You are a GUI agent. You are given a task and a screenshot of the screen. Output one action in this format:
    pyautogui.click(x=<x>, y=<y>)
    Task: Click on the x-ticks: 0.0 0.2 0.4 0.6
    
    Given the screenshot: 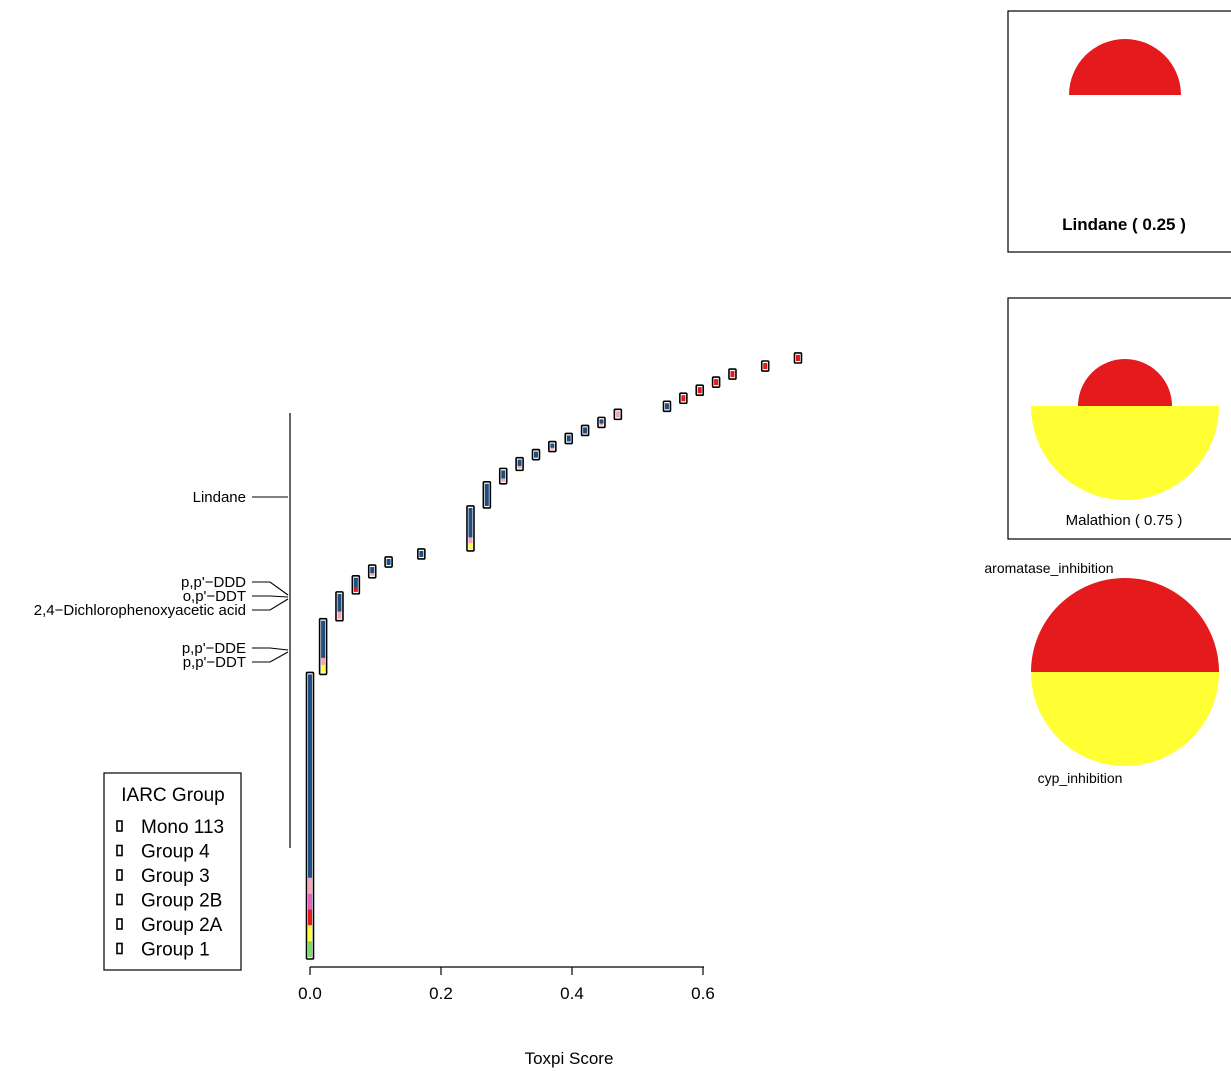 What is the action you would take?
    pyautogui.click(x=506, y=985)
    